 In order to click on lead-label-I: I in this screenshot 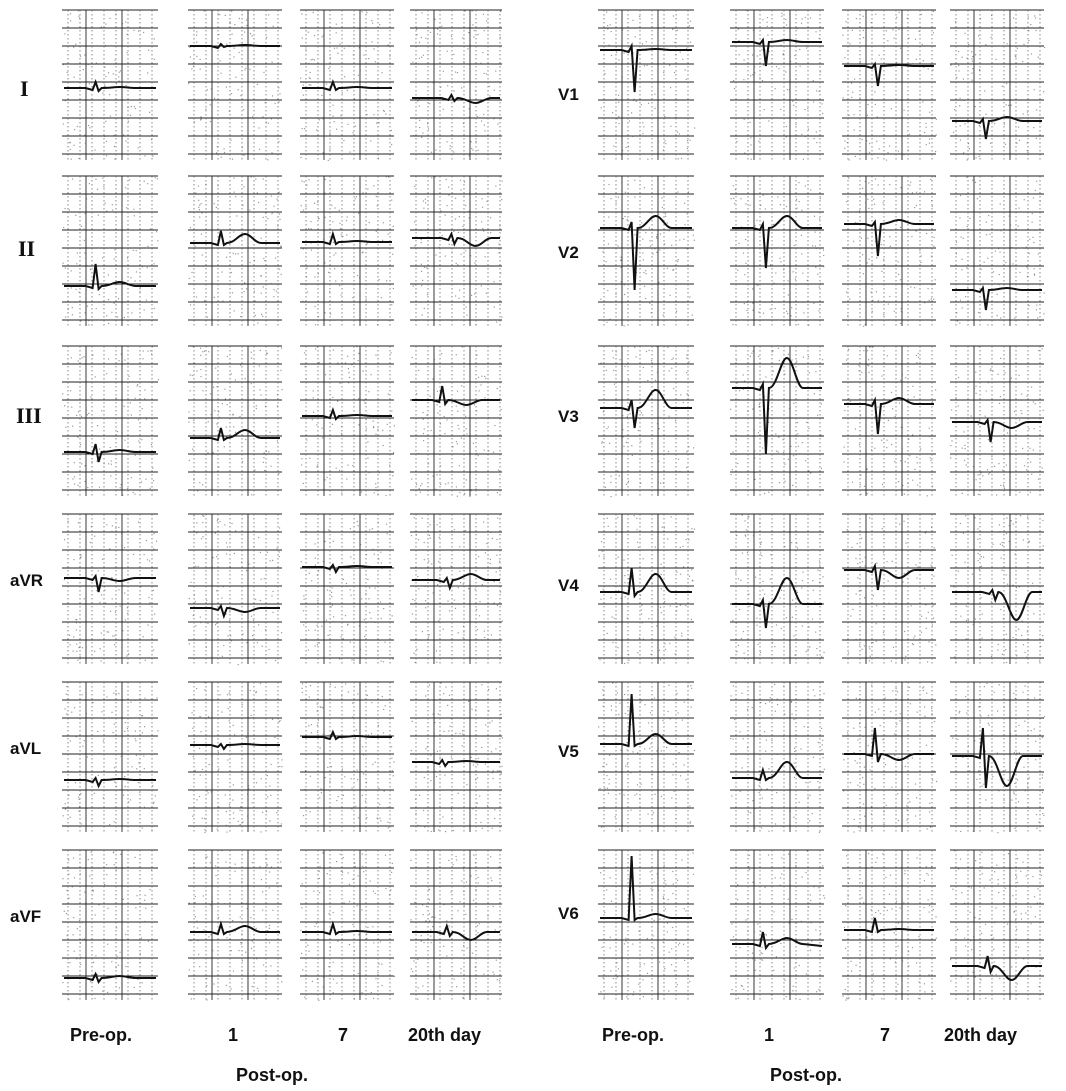, I will do `click(24, 88)`.